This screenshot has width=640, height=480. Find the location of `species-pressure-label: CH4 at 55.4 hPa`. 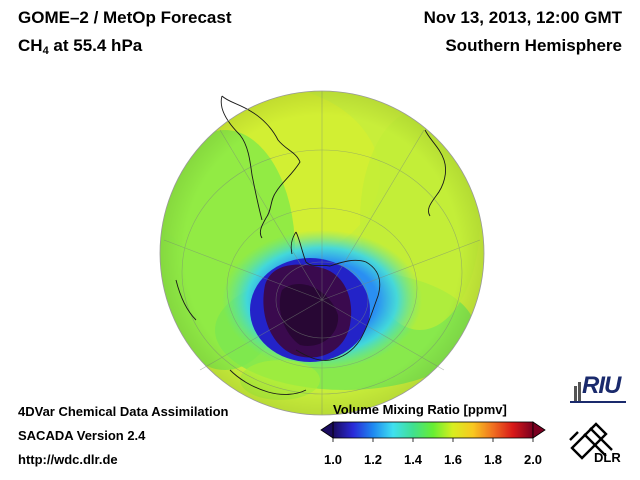

species-pressure-label: CH4 at 55.4 hPa is located at coordinates (80, 46).